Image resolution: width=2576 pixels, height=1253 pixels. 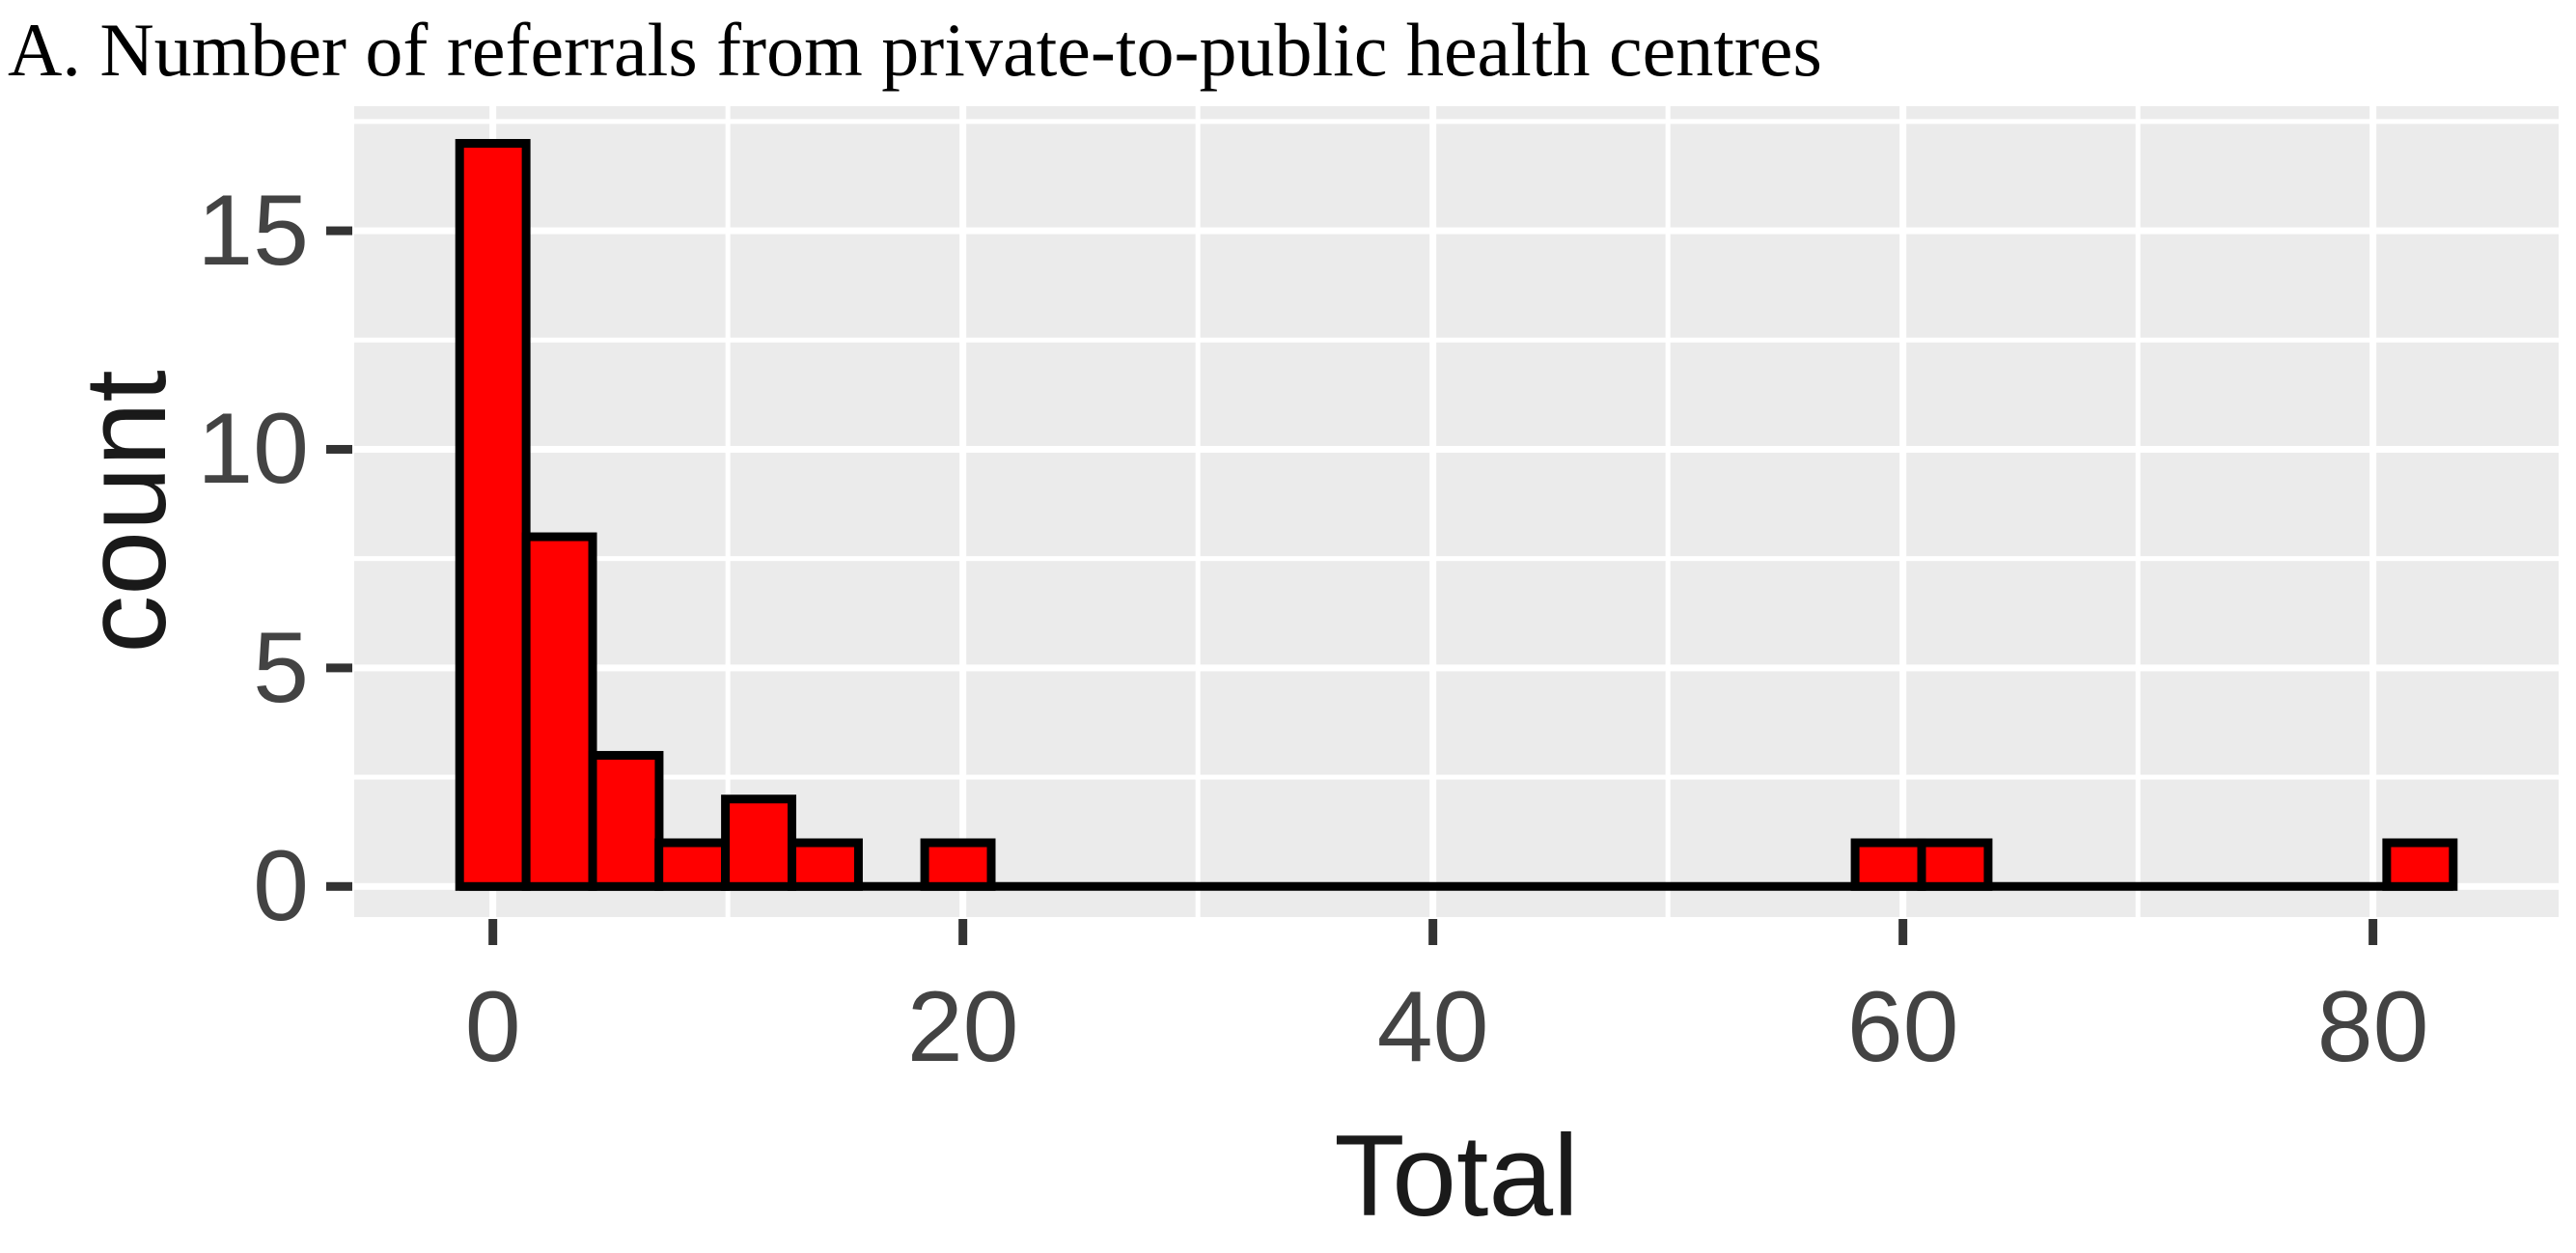 What do you see at coordinates (253, 231) in the screenshot?
I see `y-tick-label: 15` at bounding box center [253, 231].